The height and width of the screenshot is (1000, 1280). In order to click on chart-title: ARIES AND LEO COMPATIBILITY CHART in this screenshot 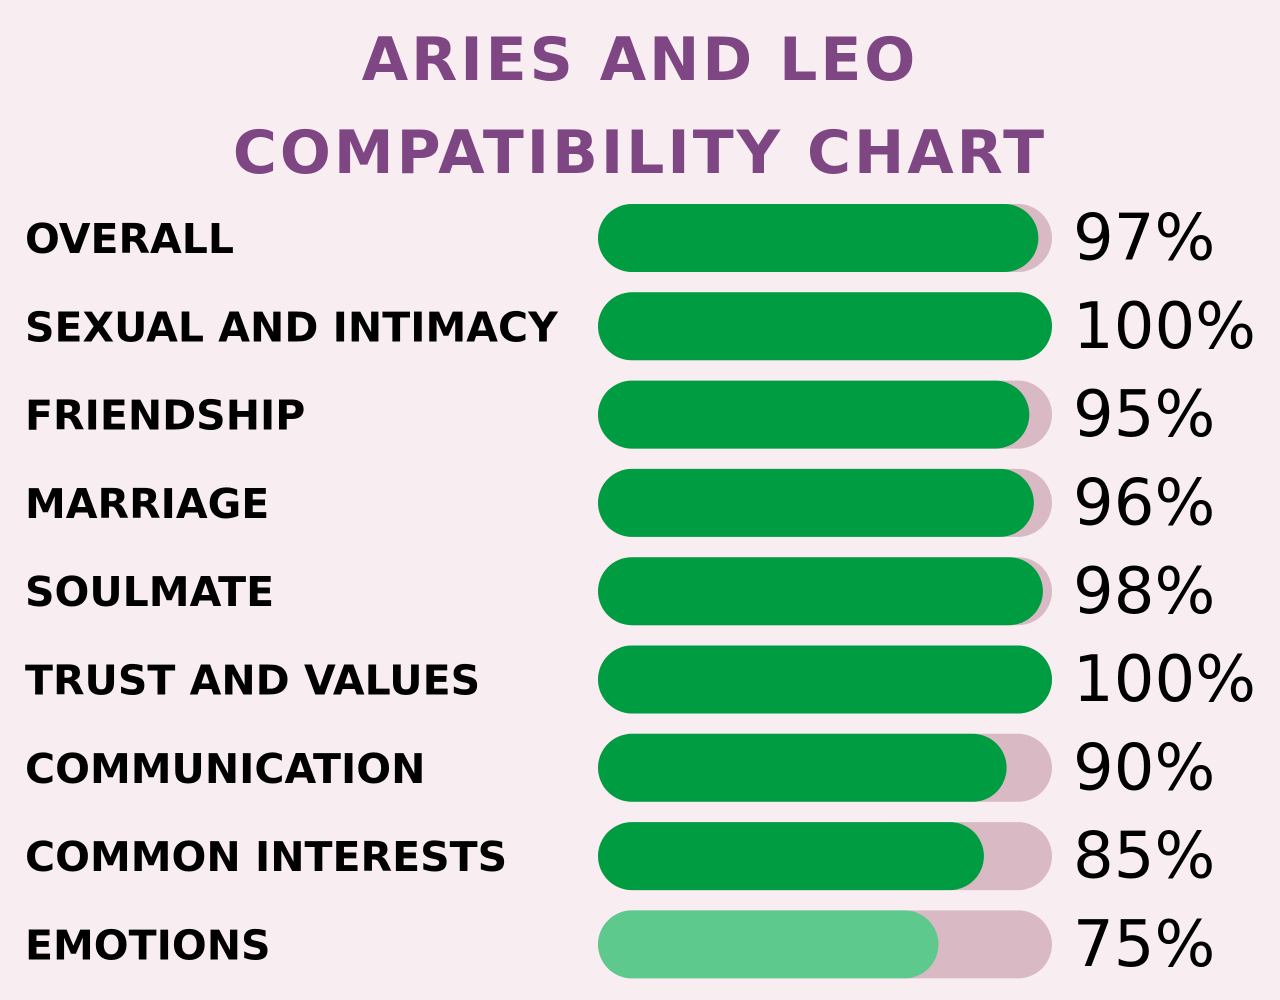, I will do `click(640, 106)`.